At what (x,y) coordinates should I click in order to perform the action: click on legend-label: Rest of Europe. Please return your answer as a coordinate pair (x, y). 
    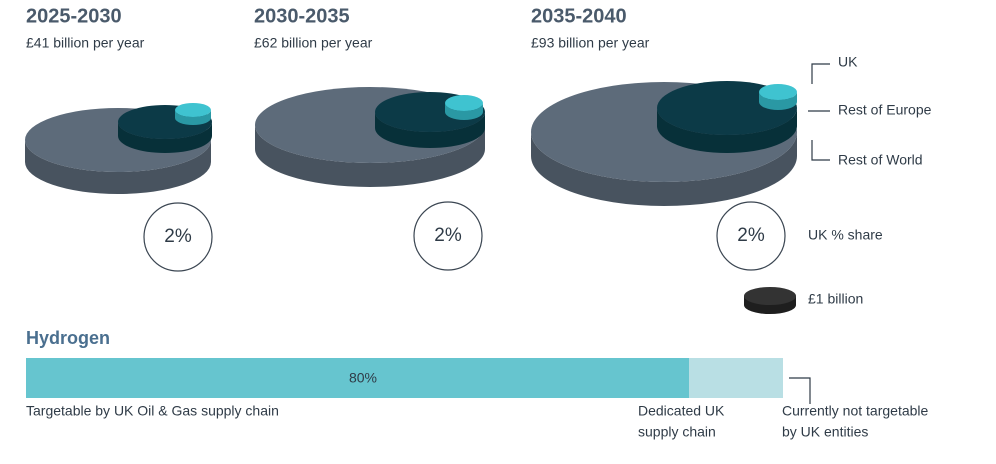
    Looking at the image, I should click on (885, 110).